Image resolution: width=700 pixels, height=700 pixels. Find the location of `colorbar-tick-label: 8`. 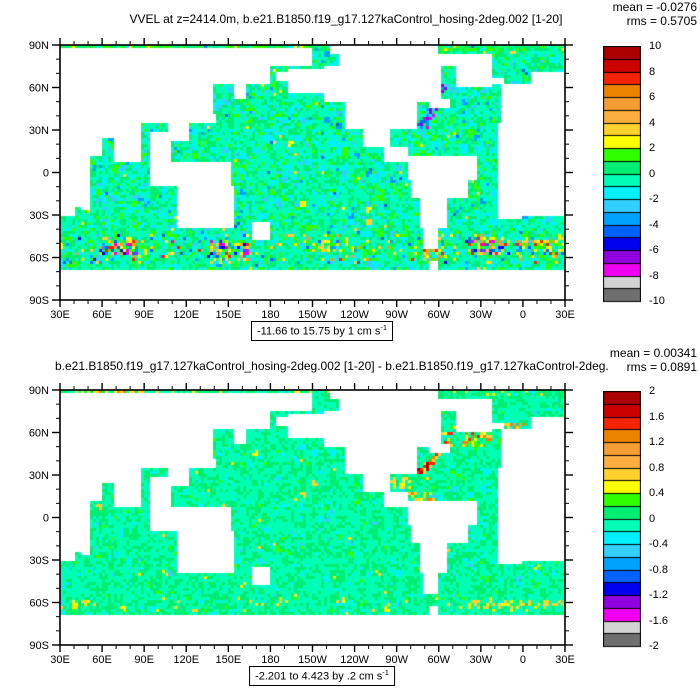

colorbar-tick-label: 8 is located at coordinates (652, 71).